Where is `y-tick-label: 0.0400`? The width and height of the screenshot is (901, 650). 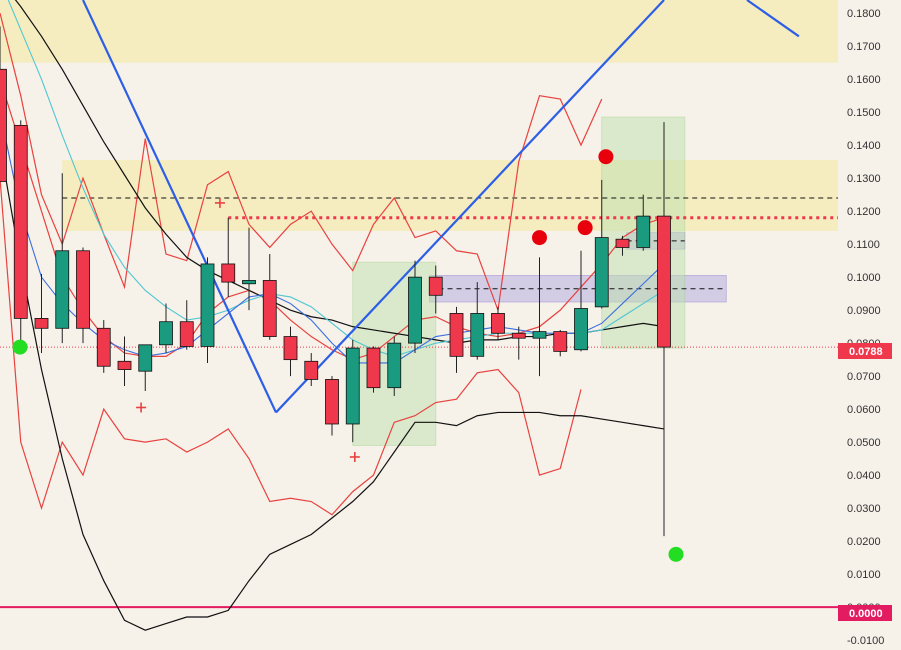
y-tick-label: 0.0400 is located at coordinates (864, 476).